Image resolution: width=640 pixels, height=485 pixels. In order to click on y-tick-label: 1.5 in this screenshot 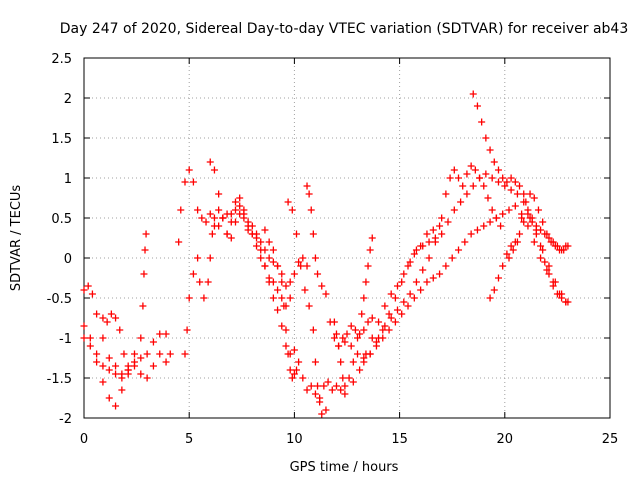, I will do `click(61, 139)`.